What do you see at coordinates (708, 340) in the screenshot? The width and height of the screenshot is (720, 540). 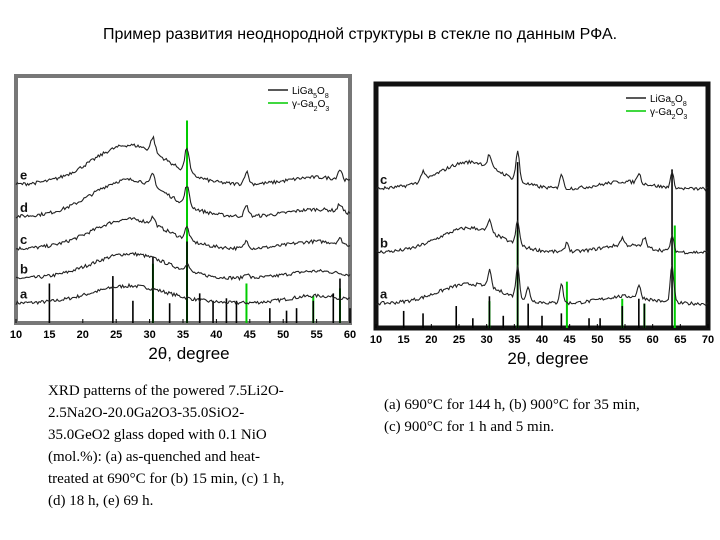 I see `x-tick-label: 70` at bounding box center [708, 340].